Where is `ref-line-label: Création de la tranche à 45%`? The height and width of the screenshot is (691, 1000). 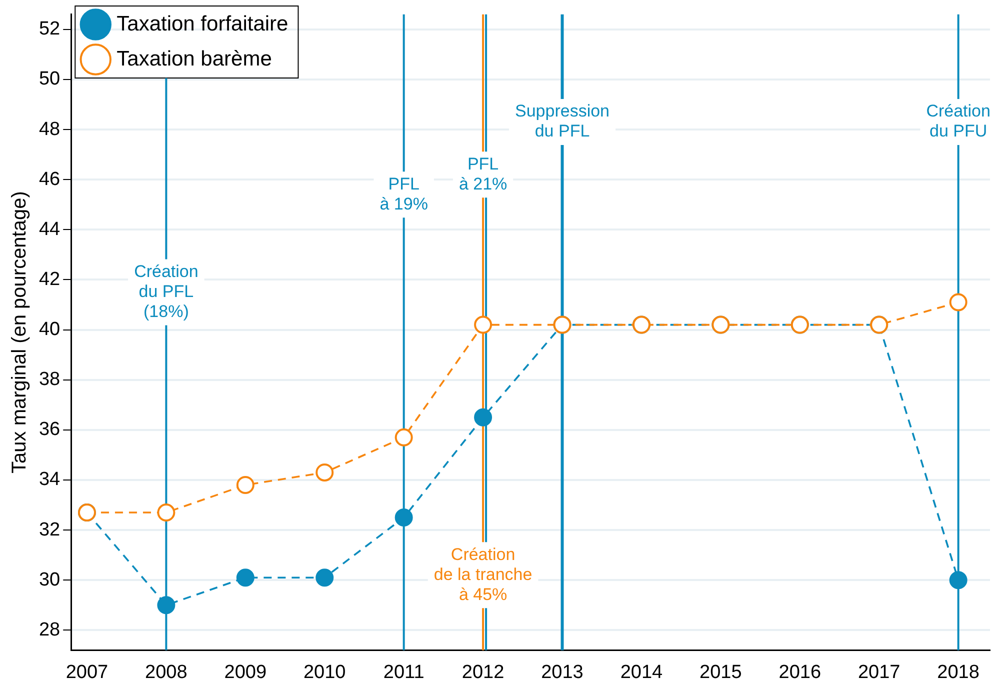
ref-line-label: Création de la tranche à 45% is located at coordinates (483, 574).